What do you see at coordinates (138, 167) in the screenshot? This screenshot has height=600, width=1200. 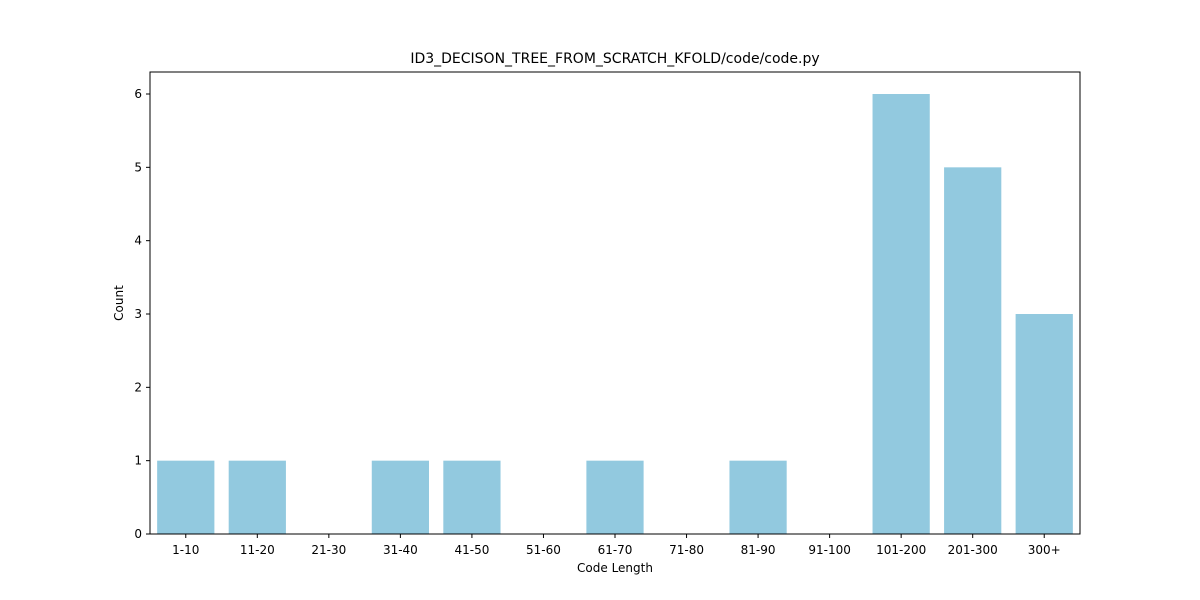 I see `y-tick-label: 5` at bounding box center [138, 167].